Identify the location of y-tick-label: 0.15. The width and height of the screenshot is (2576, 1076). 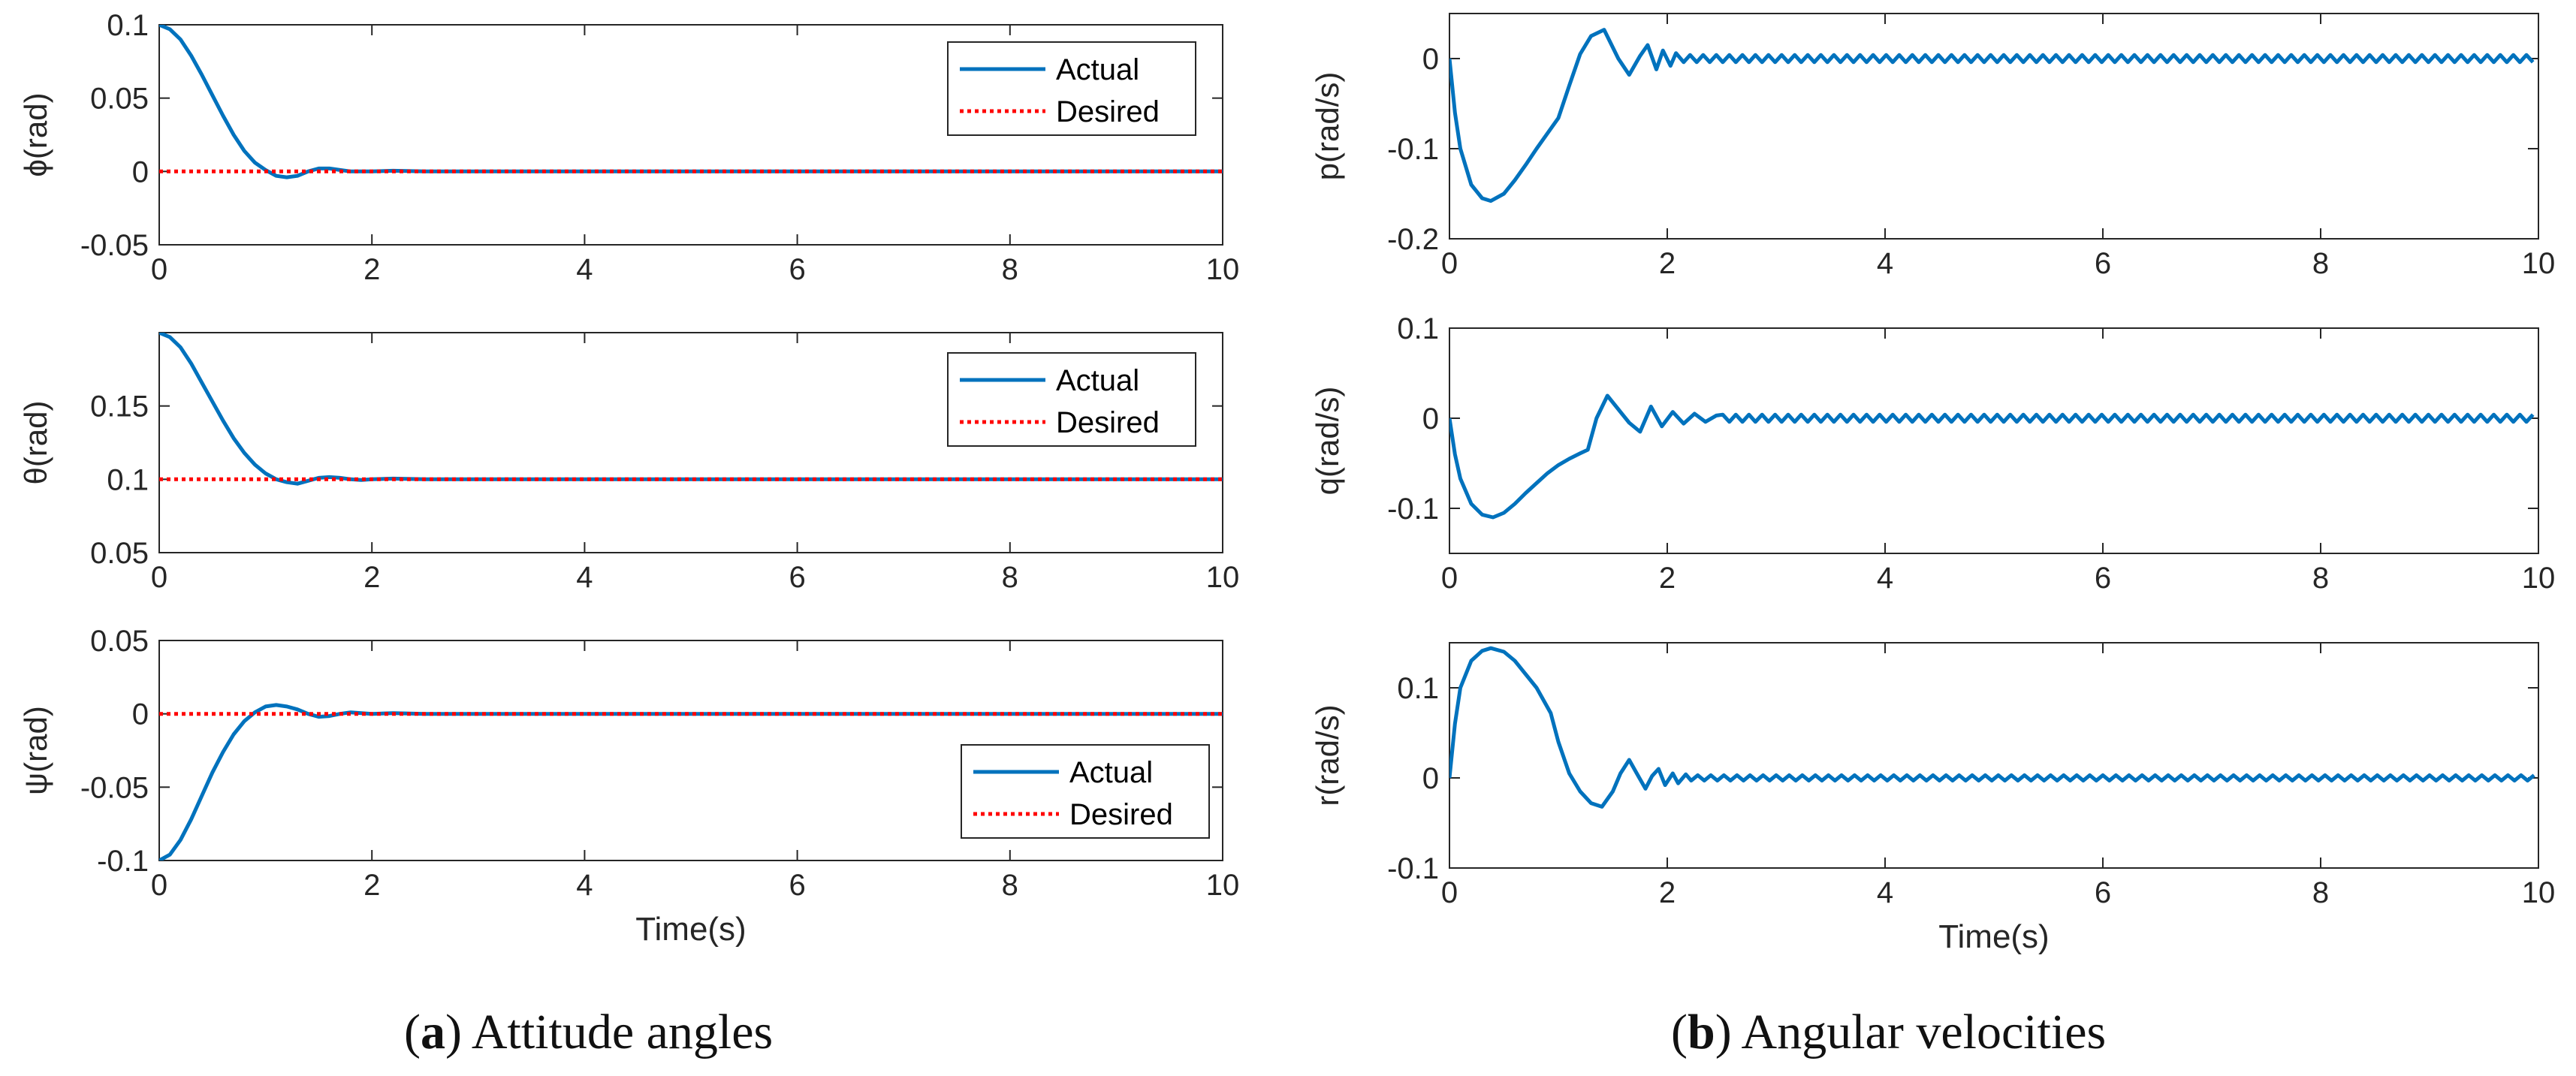
(120, 406).